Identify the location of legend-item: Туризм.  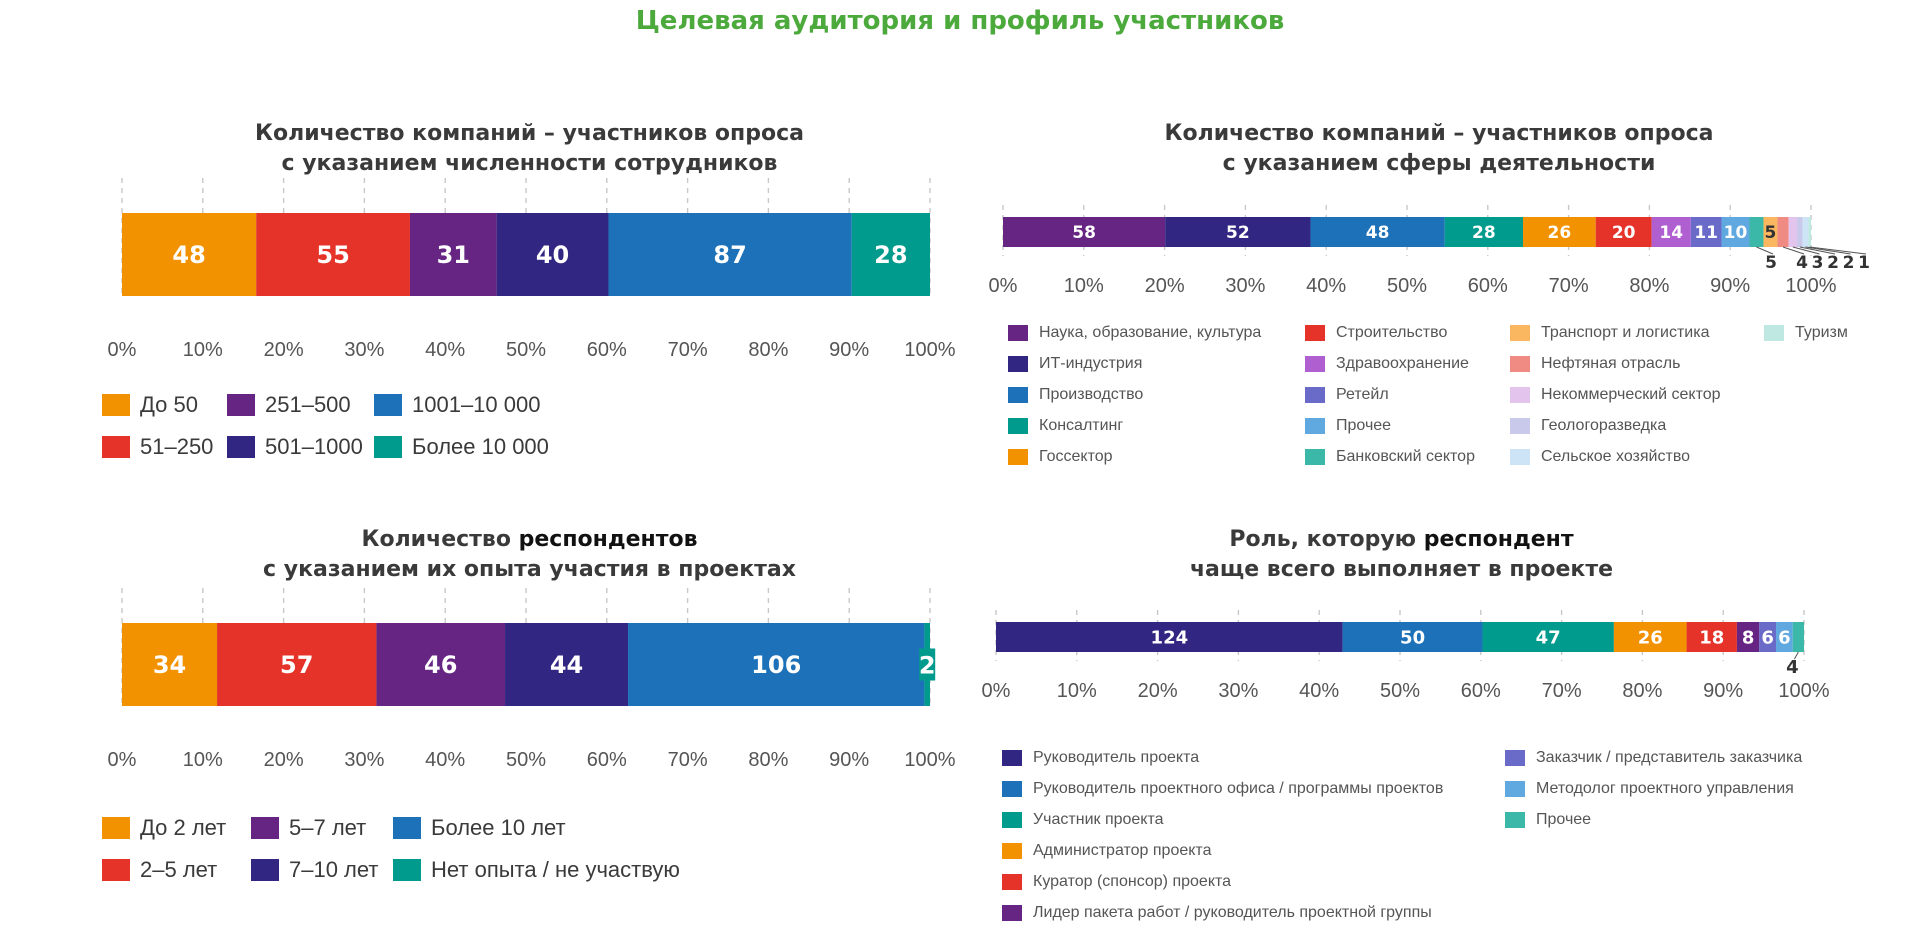
(1806, 333).